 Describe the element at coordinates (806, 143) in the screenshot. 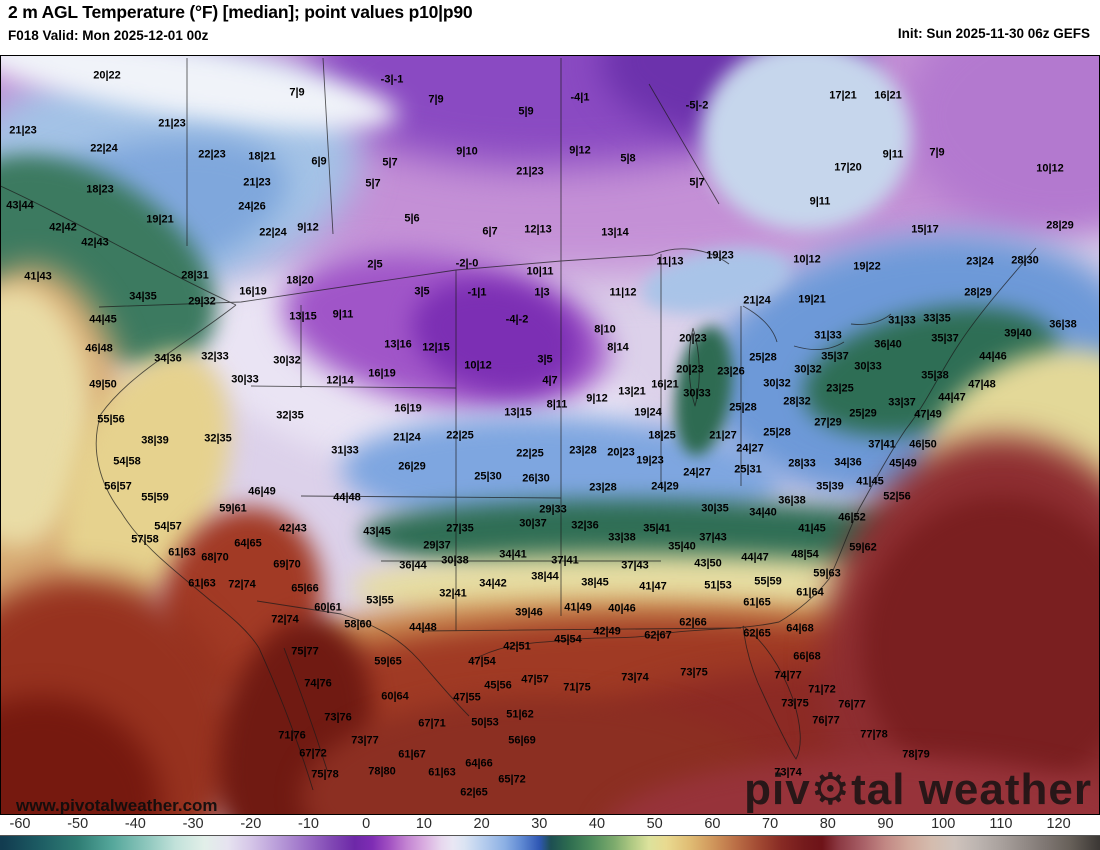

I see `shade-hudson-bay` at that location.